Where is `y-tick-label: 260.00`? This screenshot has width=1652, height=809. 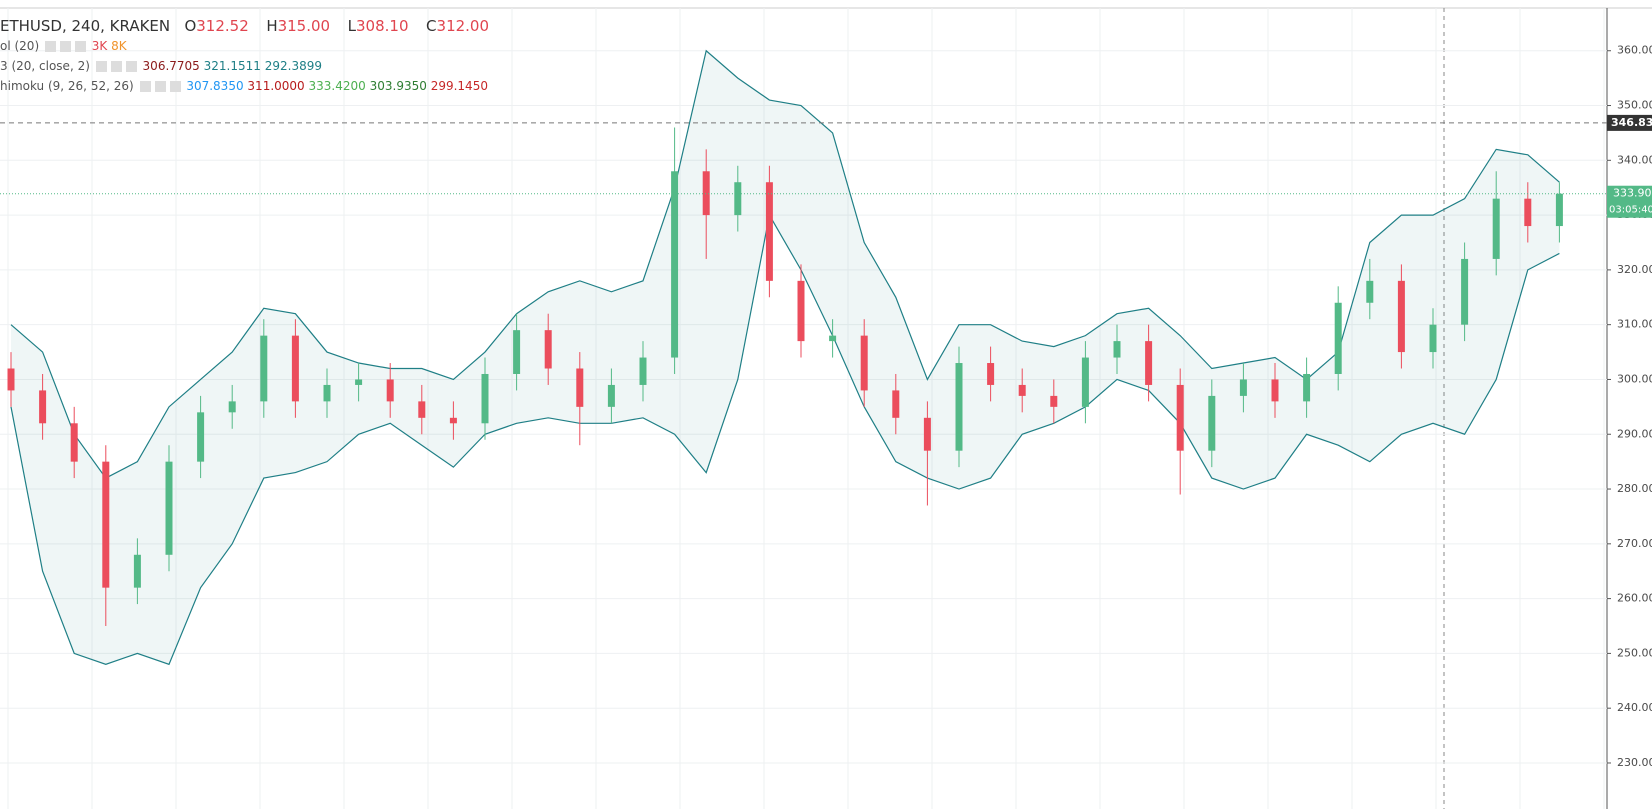 y-tick-label: 260.00 is located at coordinates (1634, 598).